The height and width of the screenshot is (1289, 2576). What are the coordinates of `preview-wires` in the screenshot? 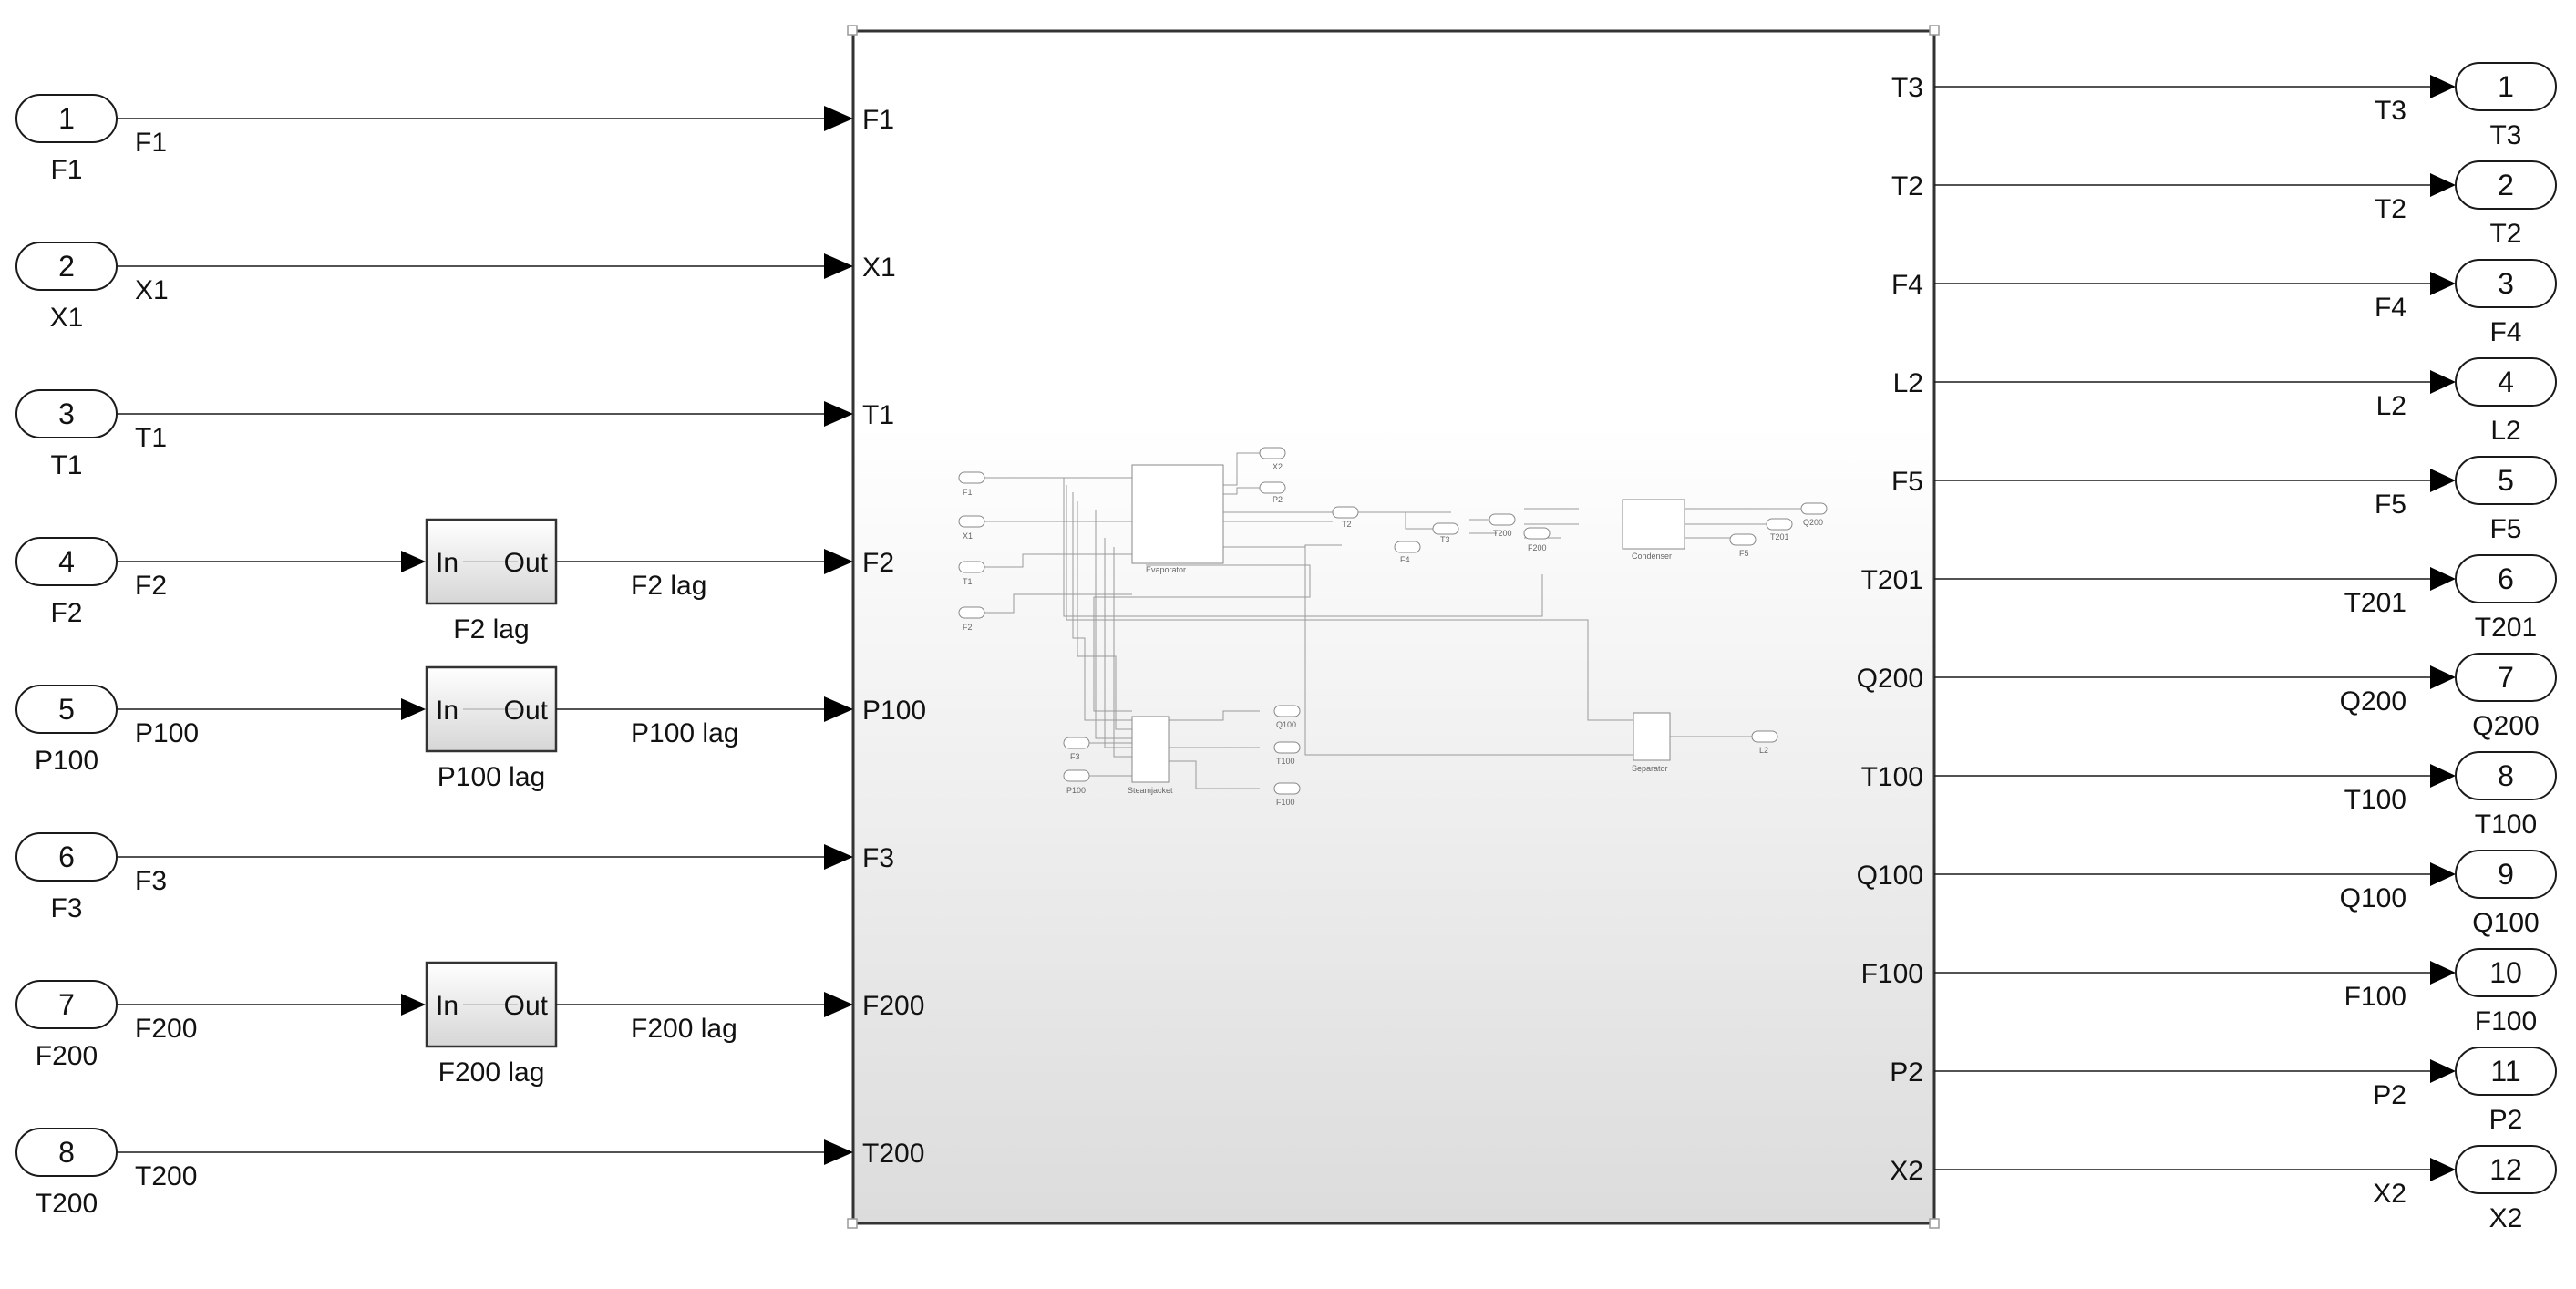 It's located at (1368, 620).